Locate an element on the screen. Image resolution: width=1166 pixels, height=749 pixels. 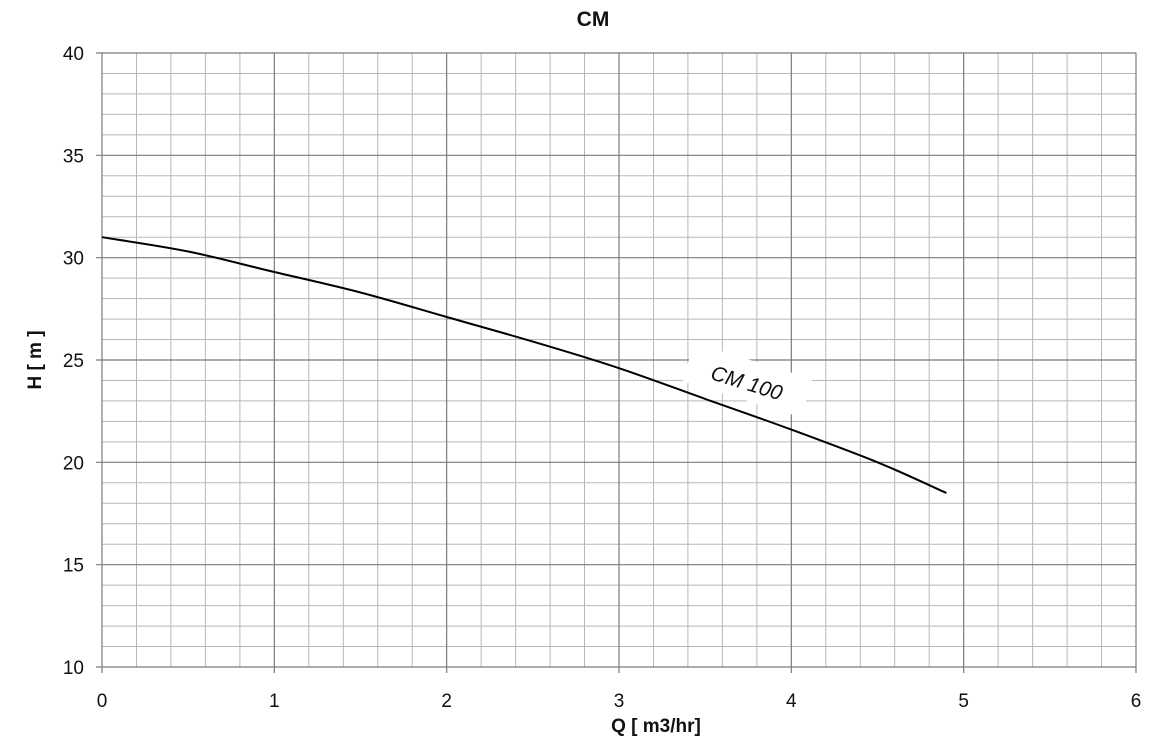
x-axis-ticks: 0 1 2 3 4 5 6 is located at coordinates (619, 701).